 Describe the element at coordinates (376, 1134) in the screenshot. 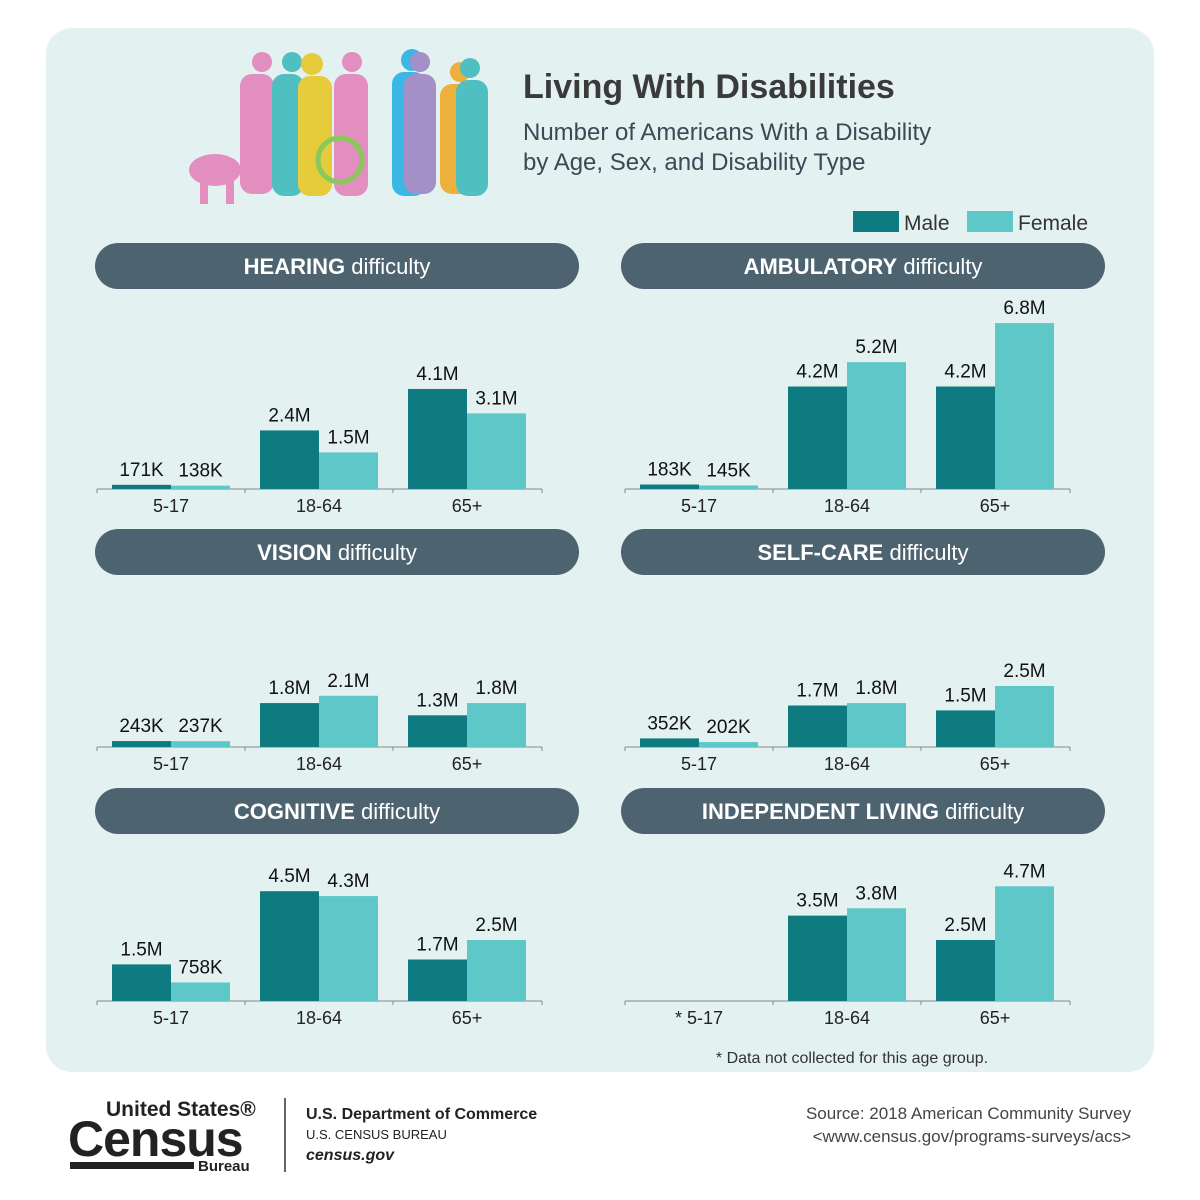

I see `bureau: U.S. CENSUS BUREAU` at that location.